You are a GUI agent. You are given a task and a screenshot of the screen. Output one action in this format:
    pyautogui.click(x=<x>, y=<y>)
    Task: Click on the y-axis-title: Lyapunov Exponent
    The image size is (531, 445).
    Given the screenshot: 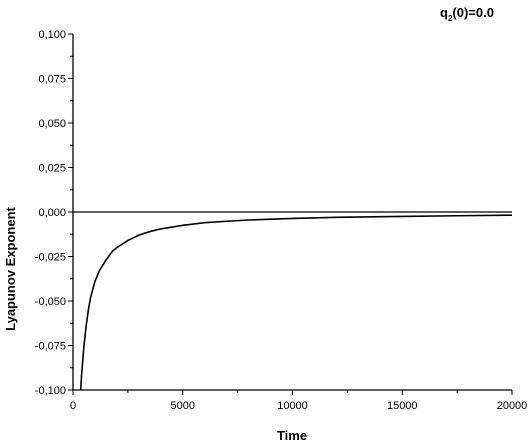 What is the action you would take?
    pyautogui.click(x=10, y=268)
    